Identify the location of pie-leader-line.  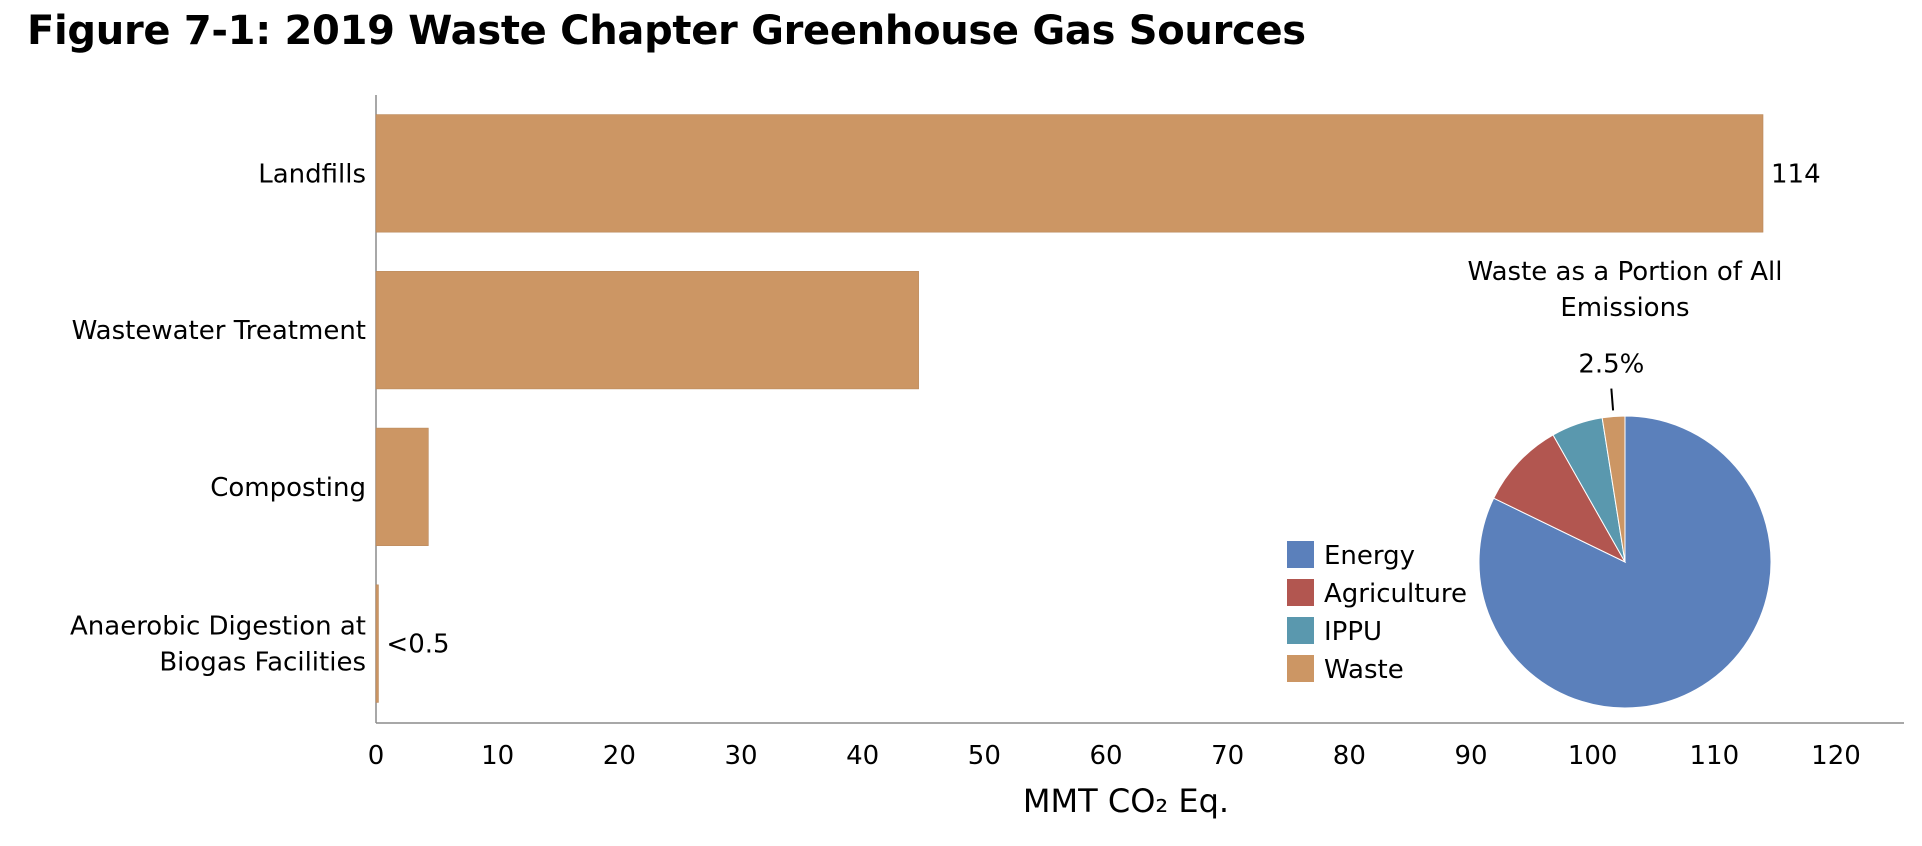
(1612, 399).